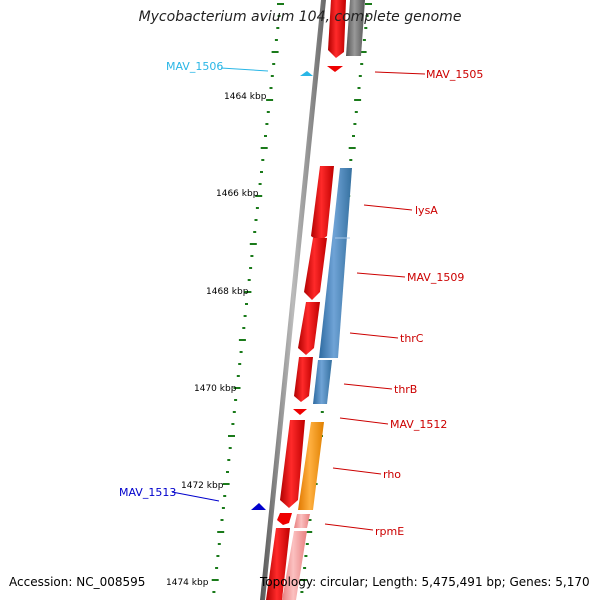 The height and width of the screenshot is (600, 600). I want to click on tick-label-1468: 1468 kbp, so click(227, 292).